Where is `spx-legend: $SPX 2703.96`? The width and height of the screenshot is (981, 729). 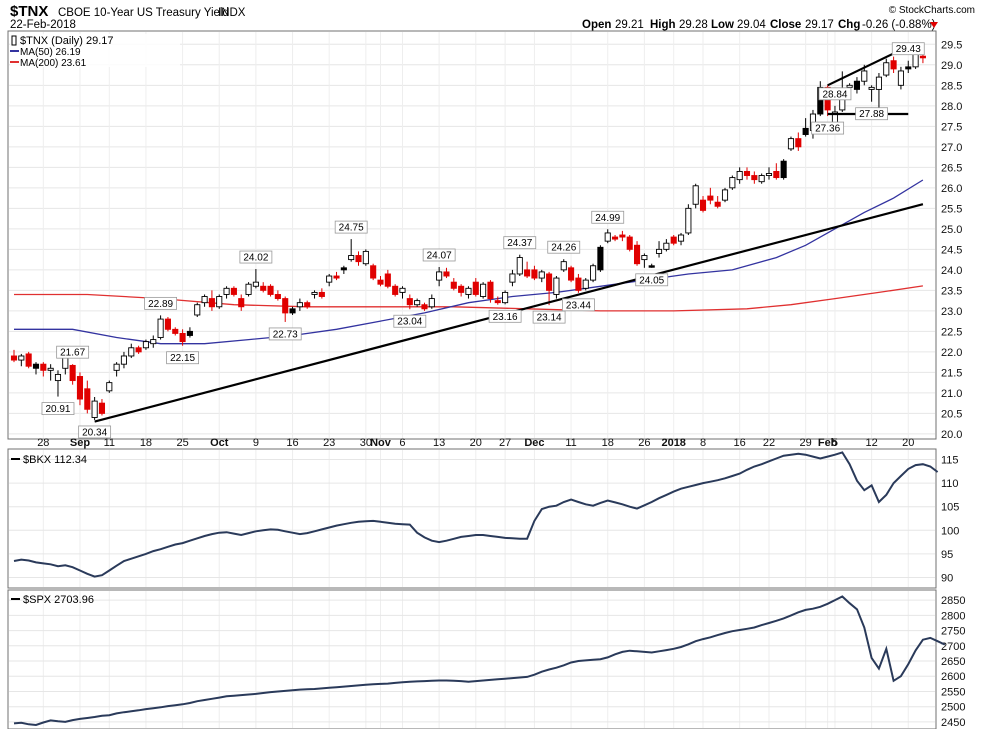
spx-legend: $SPX 2703.96 is located at coordinates (58, 600).